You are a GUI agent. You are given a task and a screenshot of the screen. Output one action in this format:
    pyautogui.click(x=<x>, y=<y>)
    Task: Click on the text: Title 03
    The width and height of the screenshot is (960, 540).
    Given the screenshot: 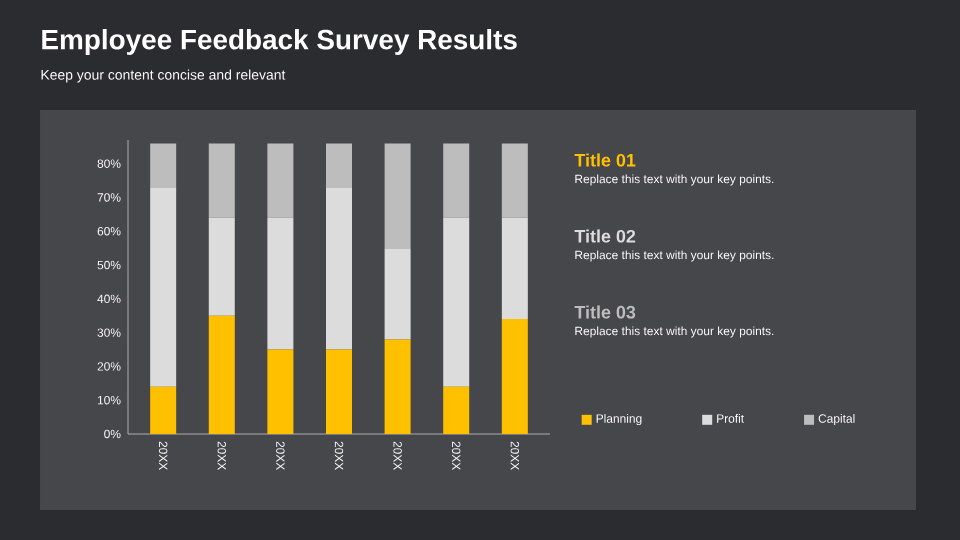 What is the action you would take?
    pyautogui.click(x=605, y=312)
    